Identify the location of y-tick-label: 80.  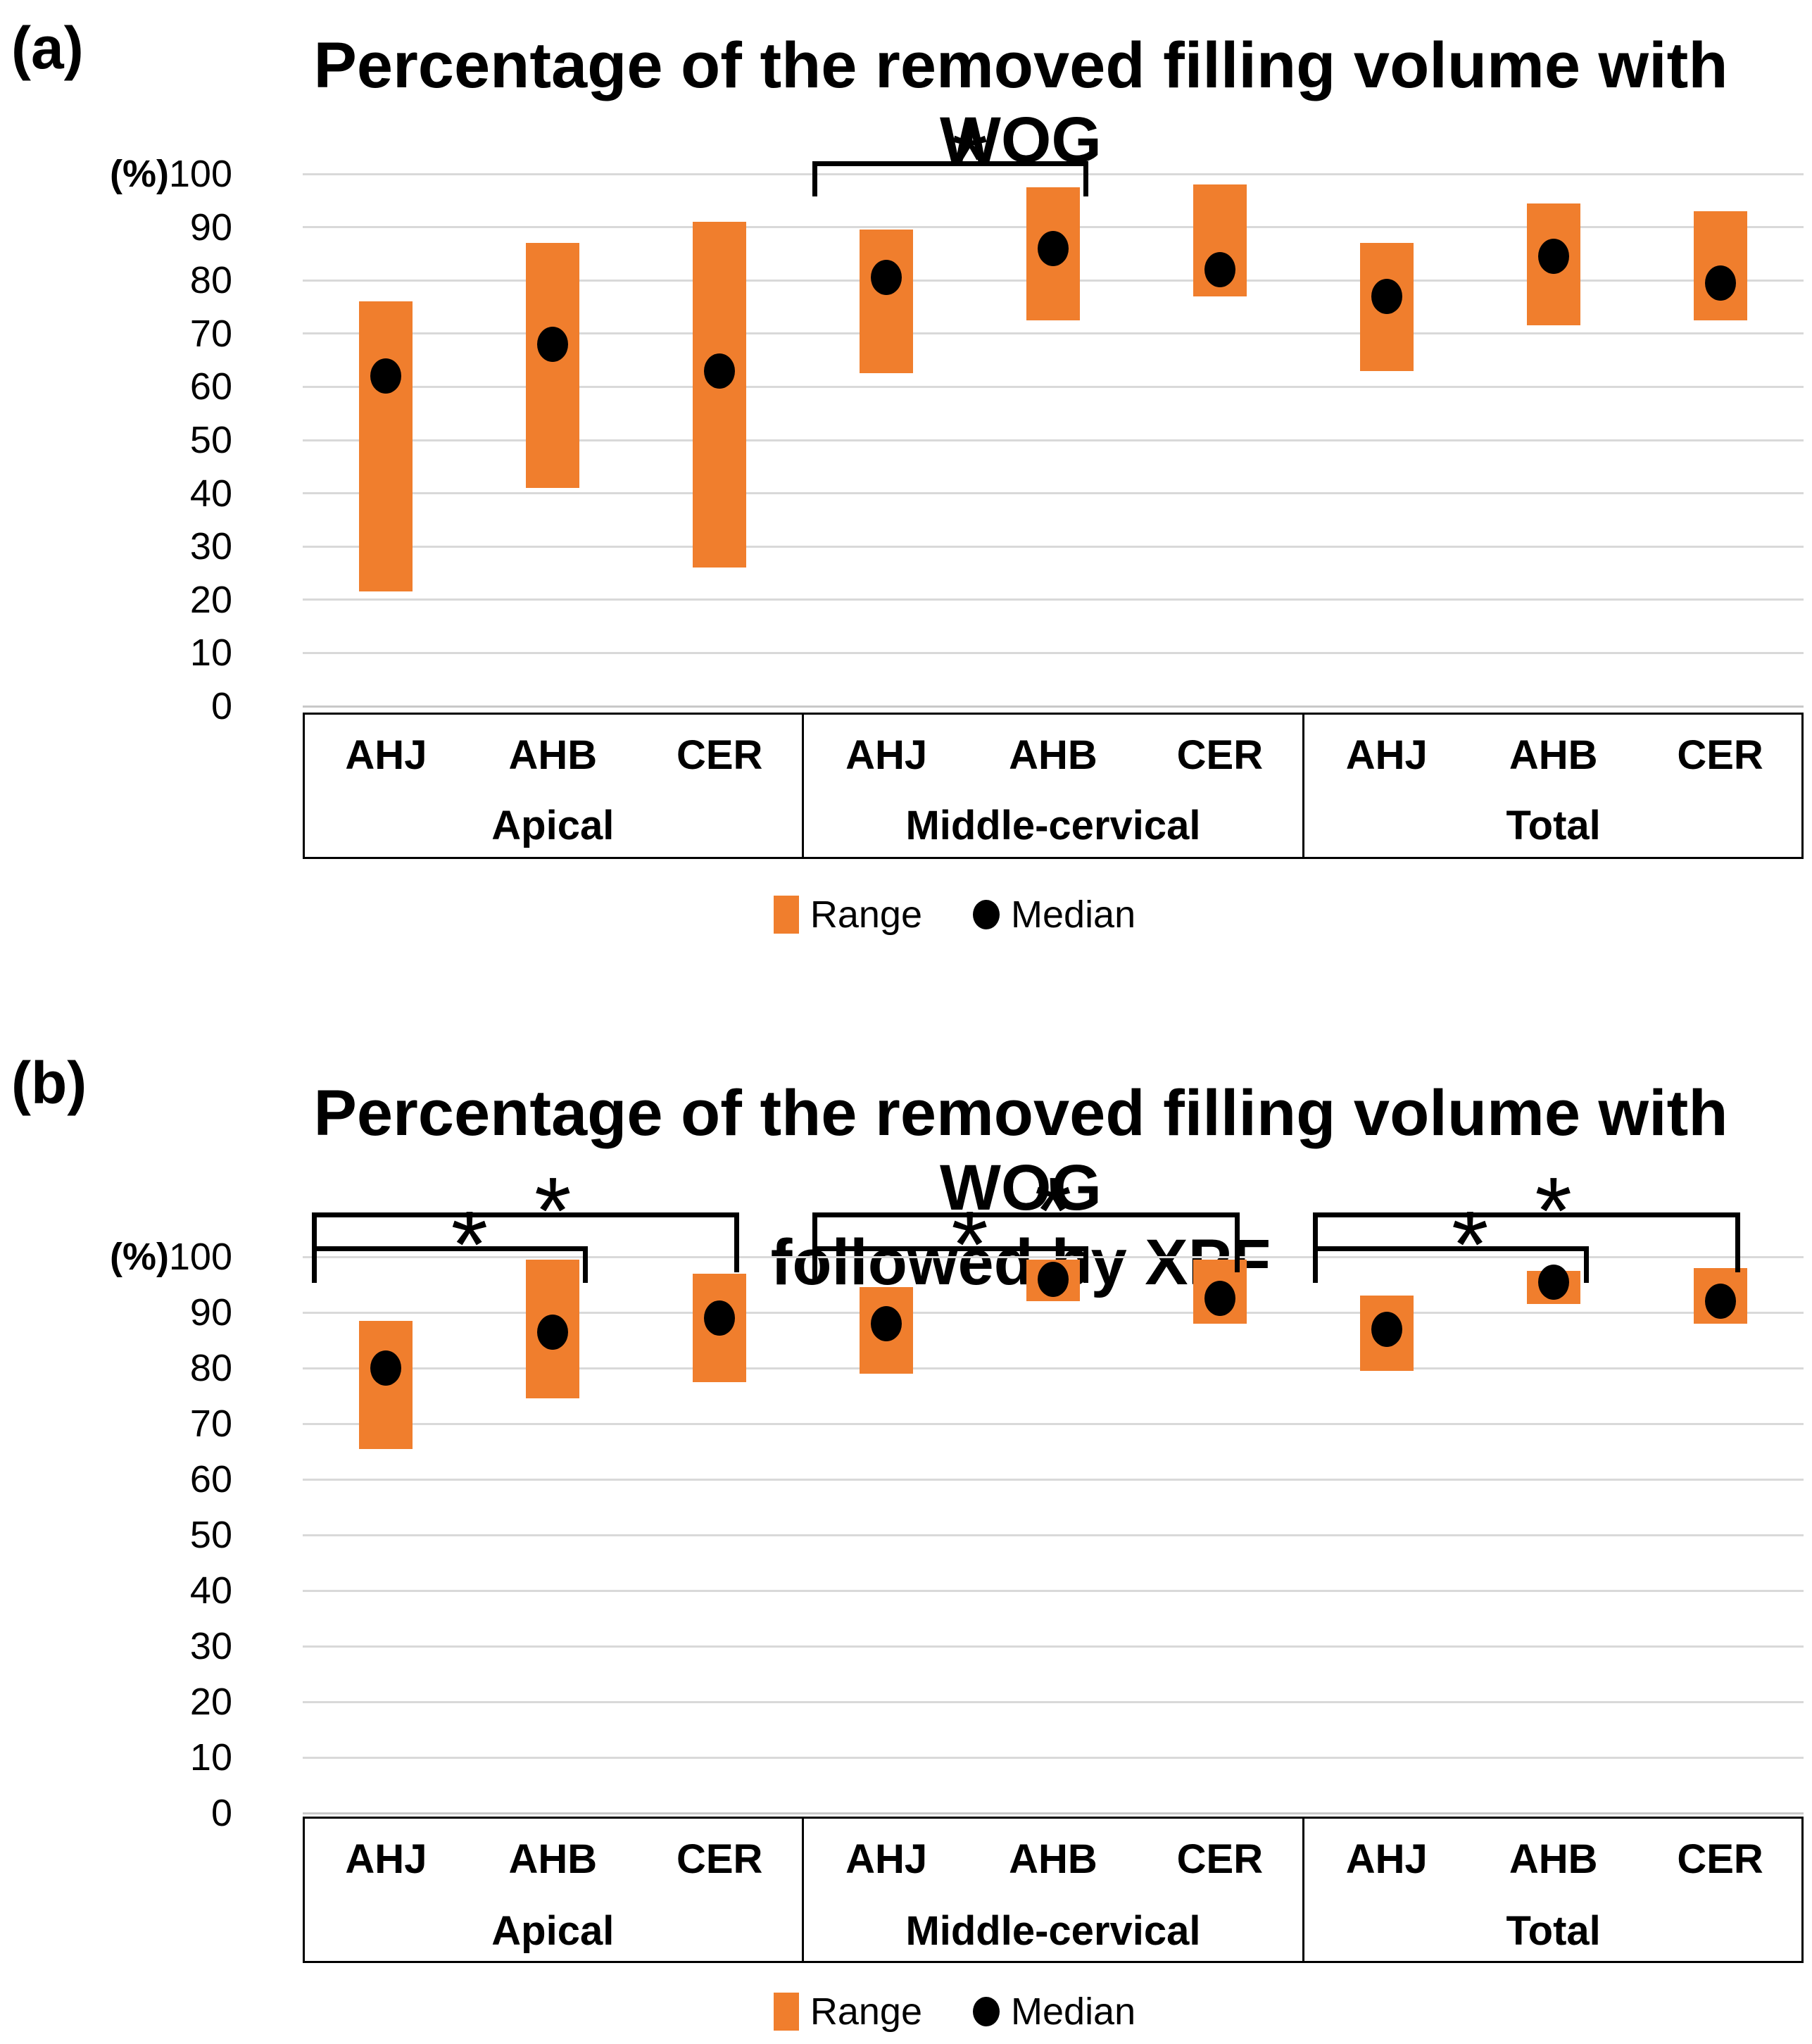
(211, 281).